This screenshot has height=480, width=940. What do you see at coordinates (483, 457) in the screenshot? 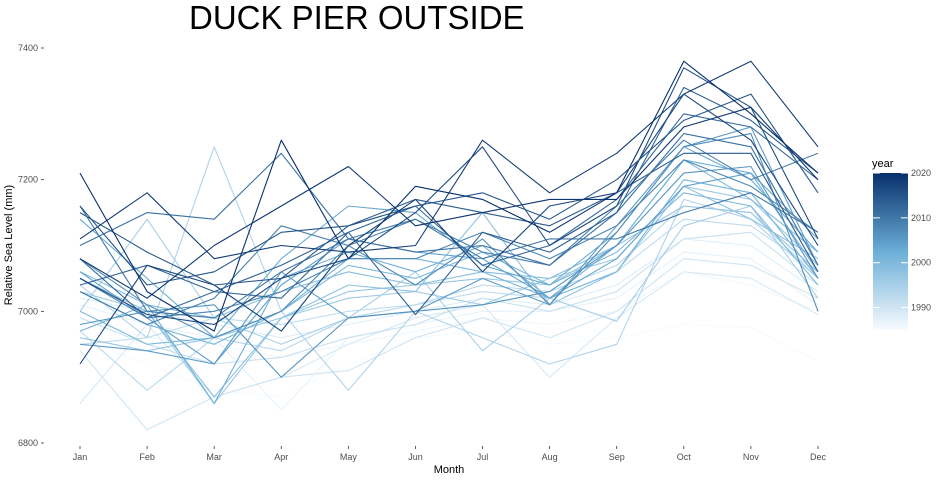
I see `x-tick-label: Jul` at bounding box center [483, 457].